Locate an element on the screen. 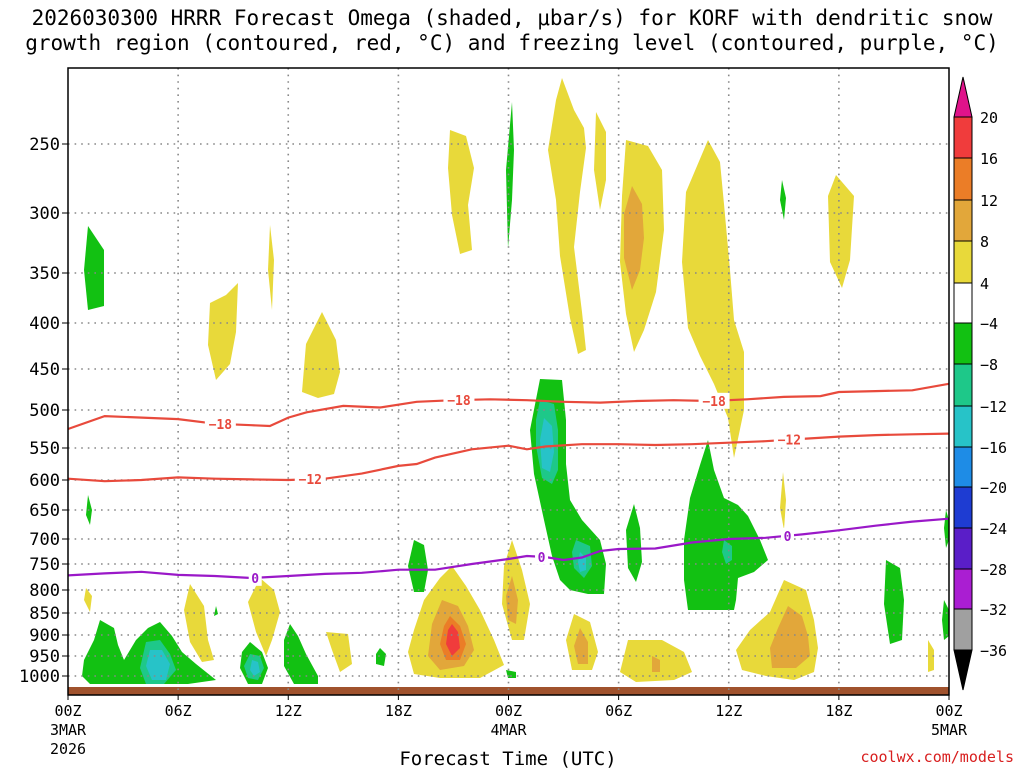 The height and width of the screenshot is (768, 1024). colorbar-label: −24 is located at coordinates (993, 529).